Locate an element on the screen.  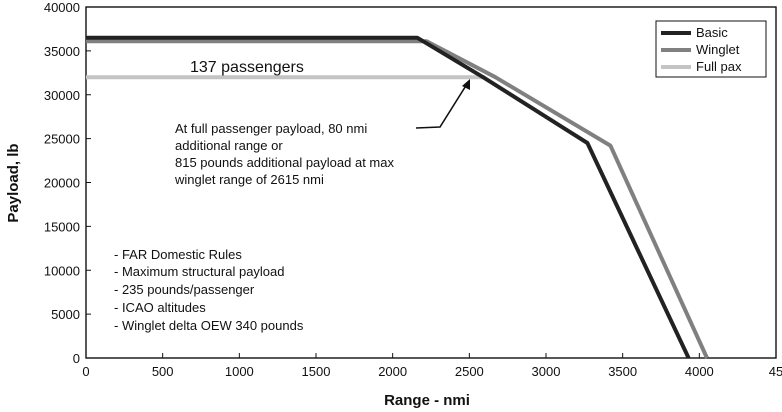
y-tick-label: 35000 is located at coordinates (62, 51).